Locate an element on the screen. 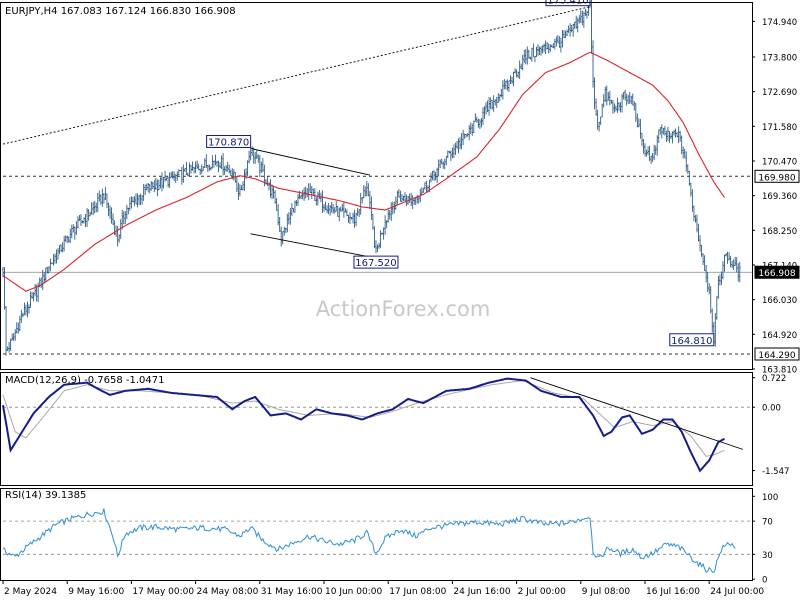 The height and width of the screenshot is (604, 800). price-level-label: 164.290 is located at coordinates (776, 356).